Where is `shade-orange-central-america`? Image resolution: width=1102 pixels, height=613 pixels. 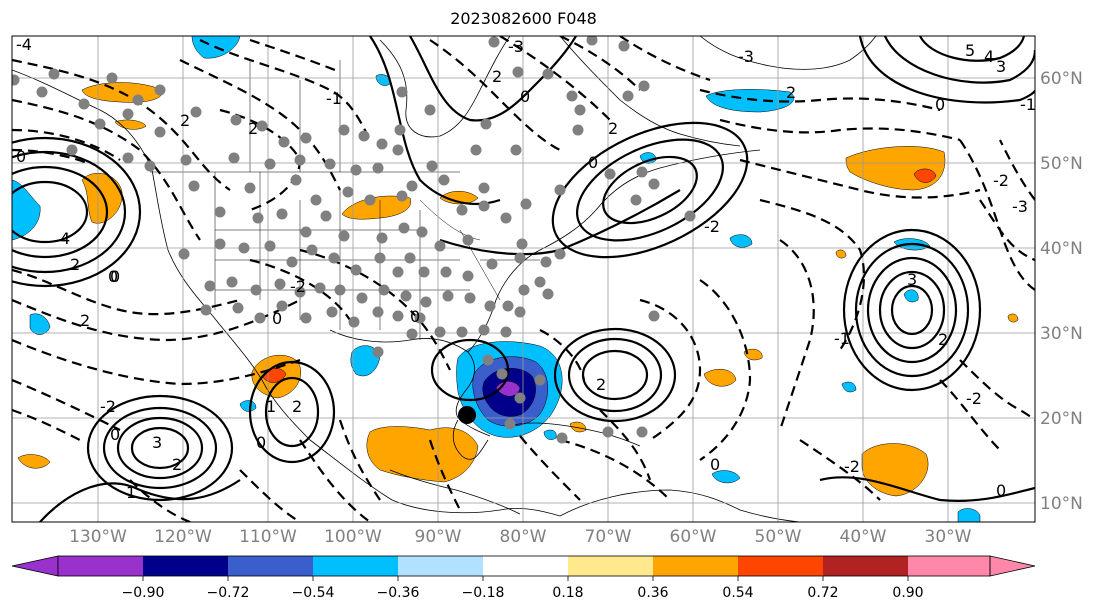
shade-orange-central-america is located at coordinates (422, 454).